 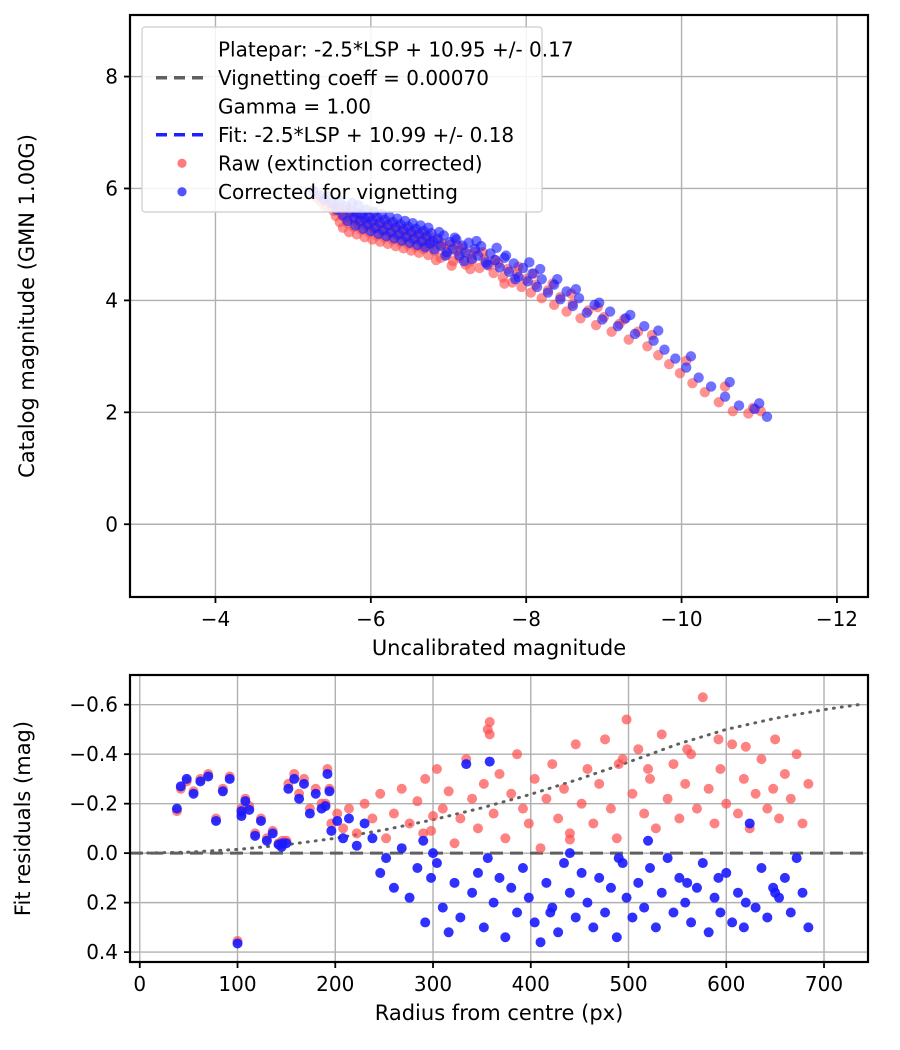 I want to click on yticklabel: 8, so click(x=111, y=77).